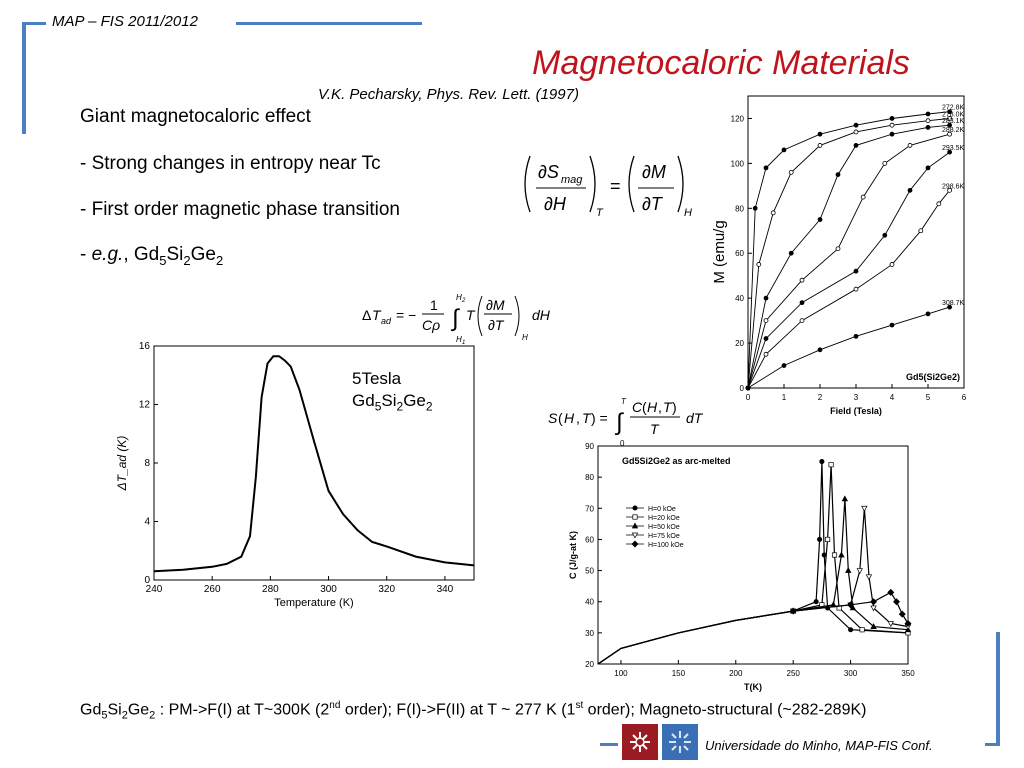 This screenshot has width=1024, height=768. What do you see at coordinates (555, 204) in the screenshot?
I see `svg-text: ∂H` at bounding box center [555, 204].